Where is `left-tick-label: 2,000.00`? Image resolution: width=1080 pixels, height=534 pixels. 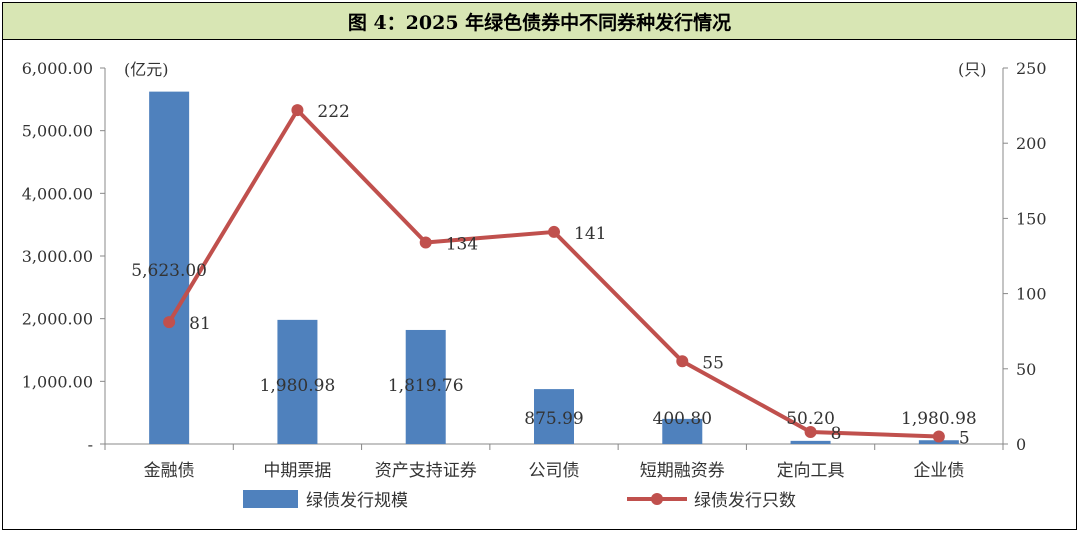 left-tick-label: 2,000.00 is located at coordinates (57, 319).